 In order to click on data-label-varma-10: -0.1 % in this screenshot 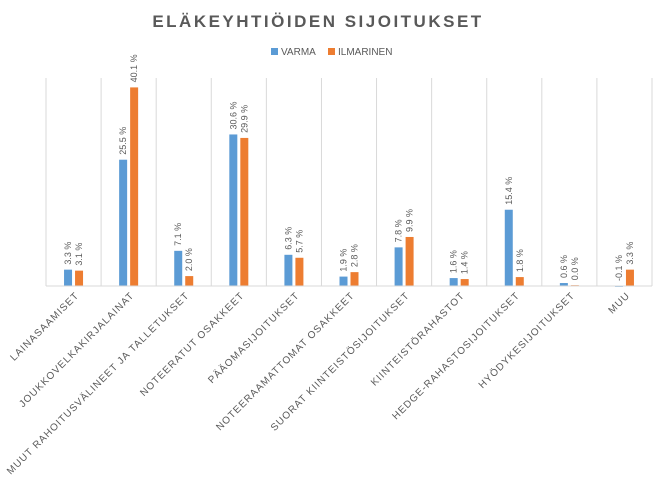, I will do `click(619, 268)`.